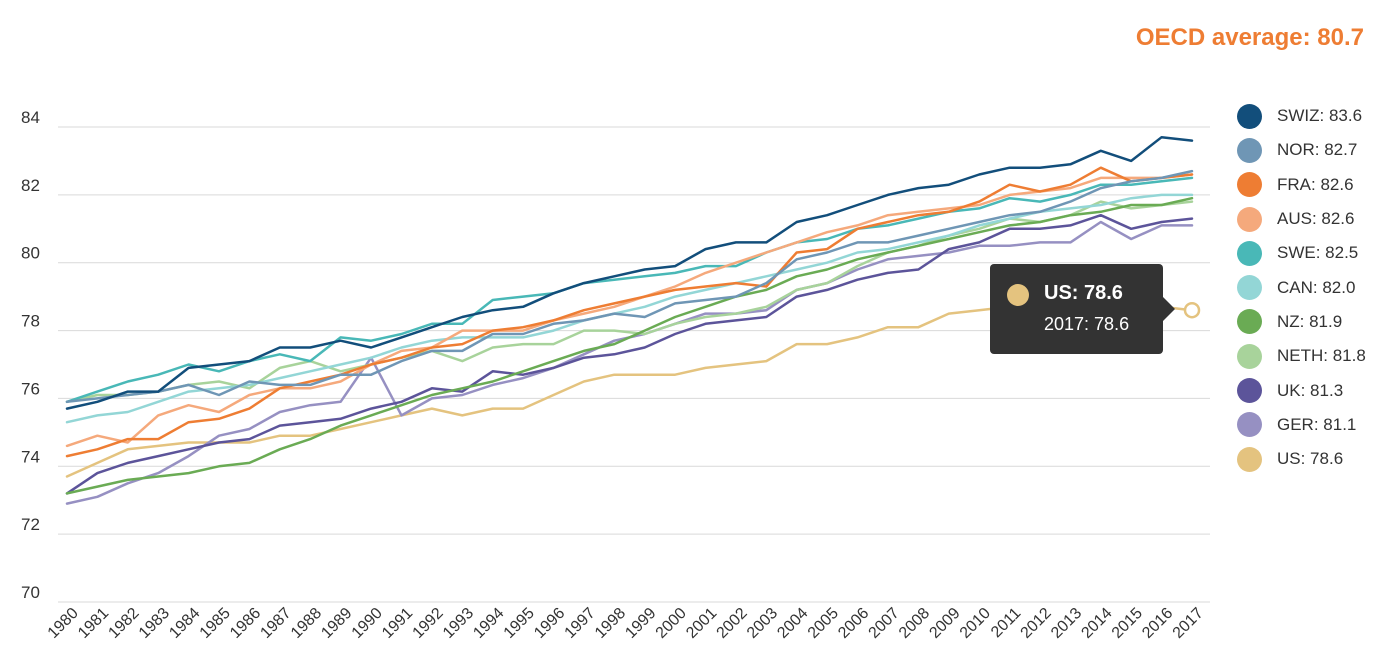  Describe the element at coordinates (610, 623) in the screenshot. I see `x-tick-label: 1998` at that location.